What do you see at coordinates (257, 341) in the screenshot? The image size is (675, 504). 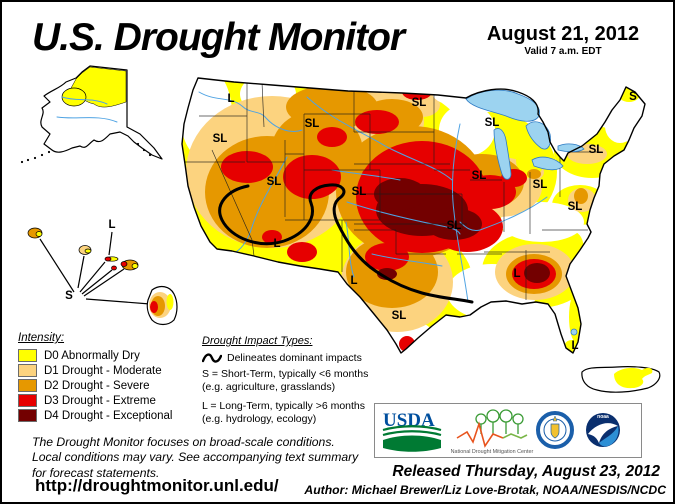 I see `impact-types-title: Drought Impact Types:` at bounding box center [257, 341].